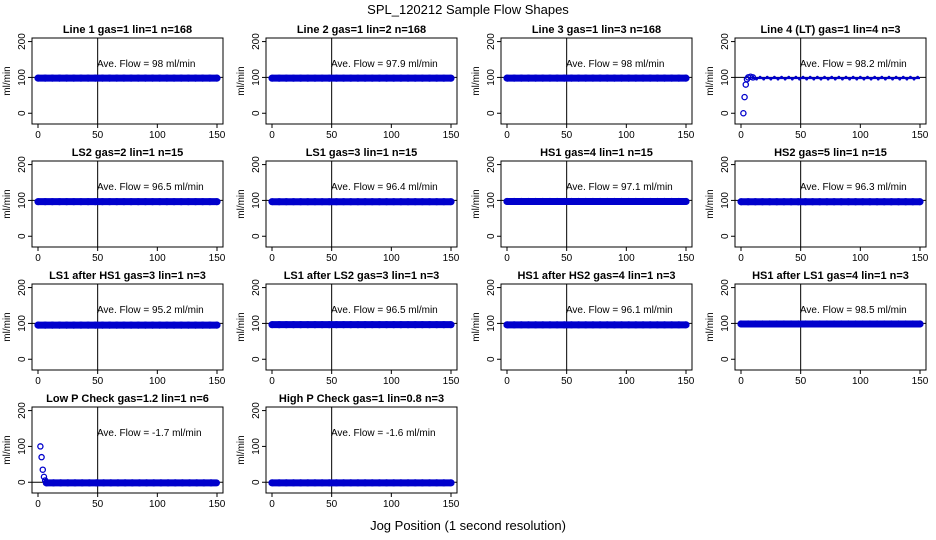  What do you see at coordinates (853, 187) in the screenshot?
I see `average-flow-annotation: Ave. Flow = 96.3 ml/min` at bounding box center [853, 187].